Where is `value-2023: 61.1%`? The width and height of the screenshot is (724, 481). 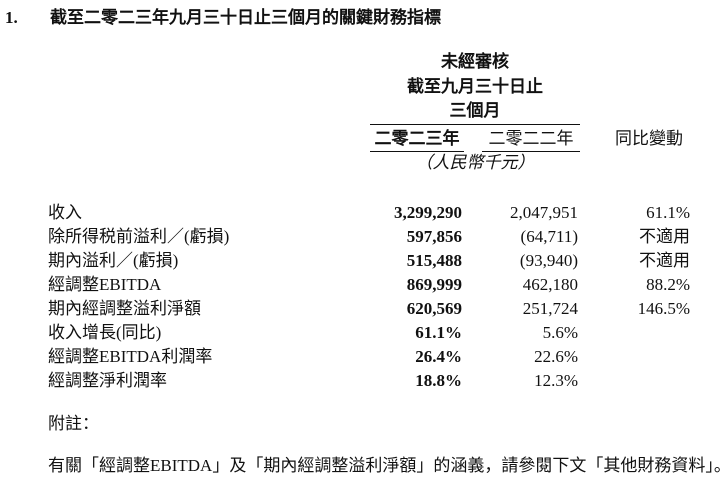
value-2023: 61.1% is located at coordinates (438, 332).